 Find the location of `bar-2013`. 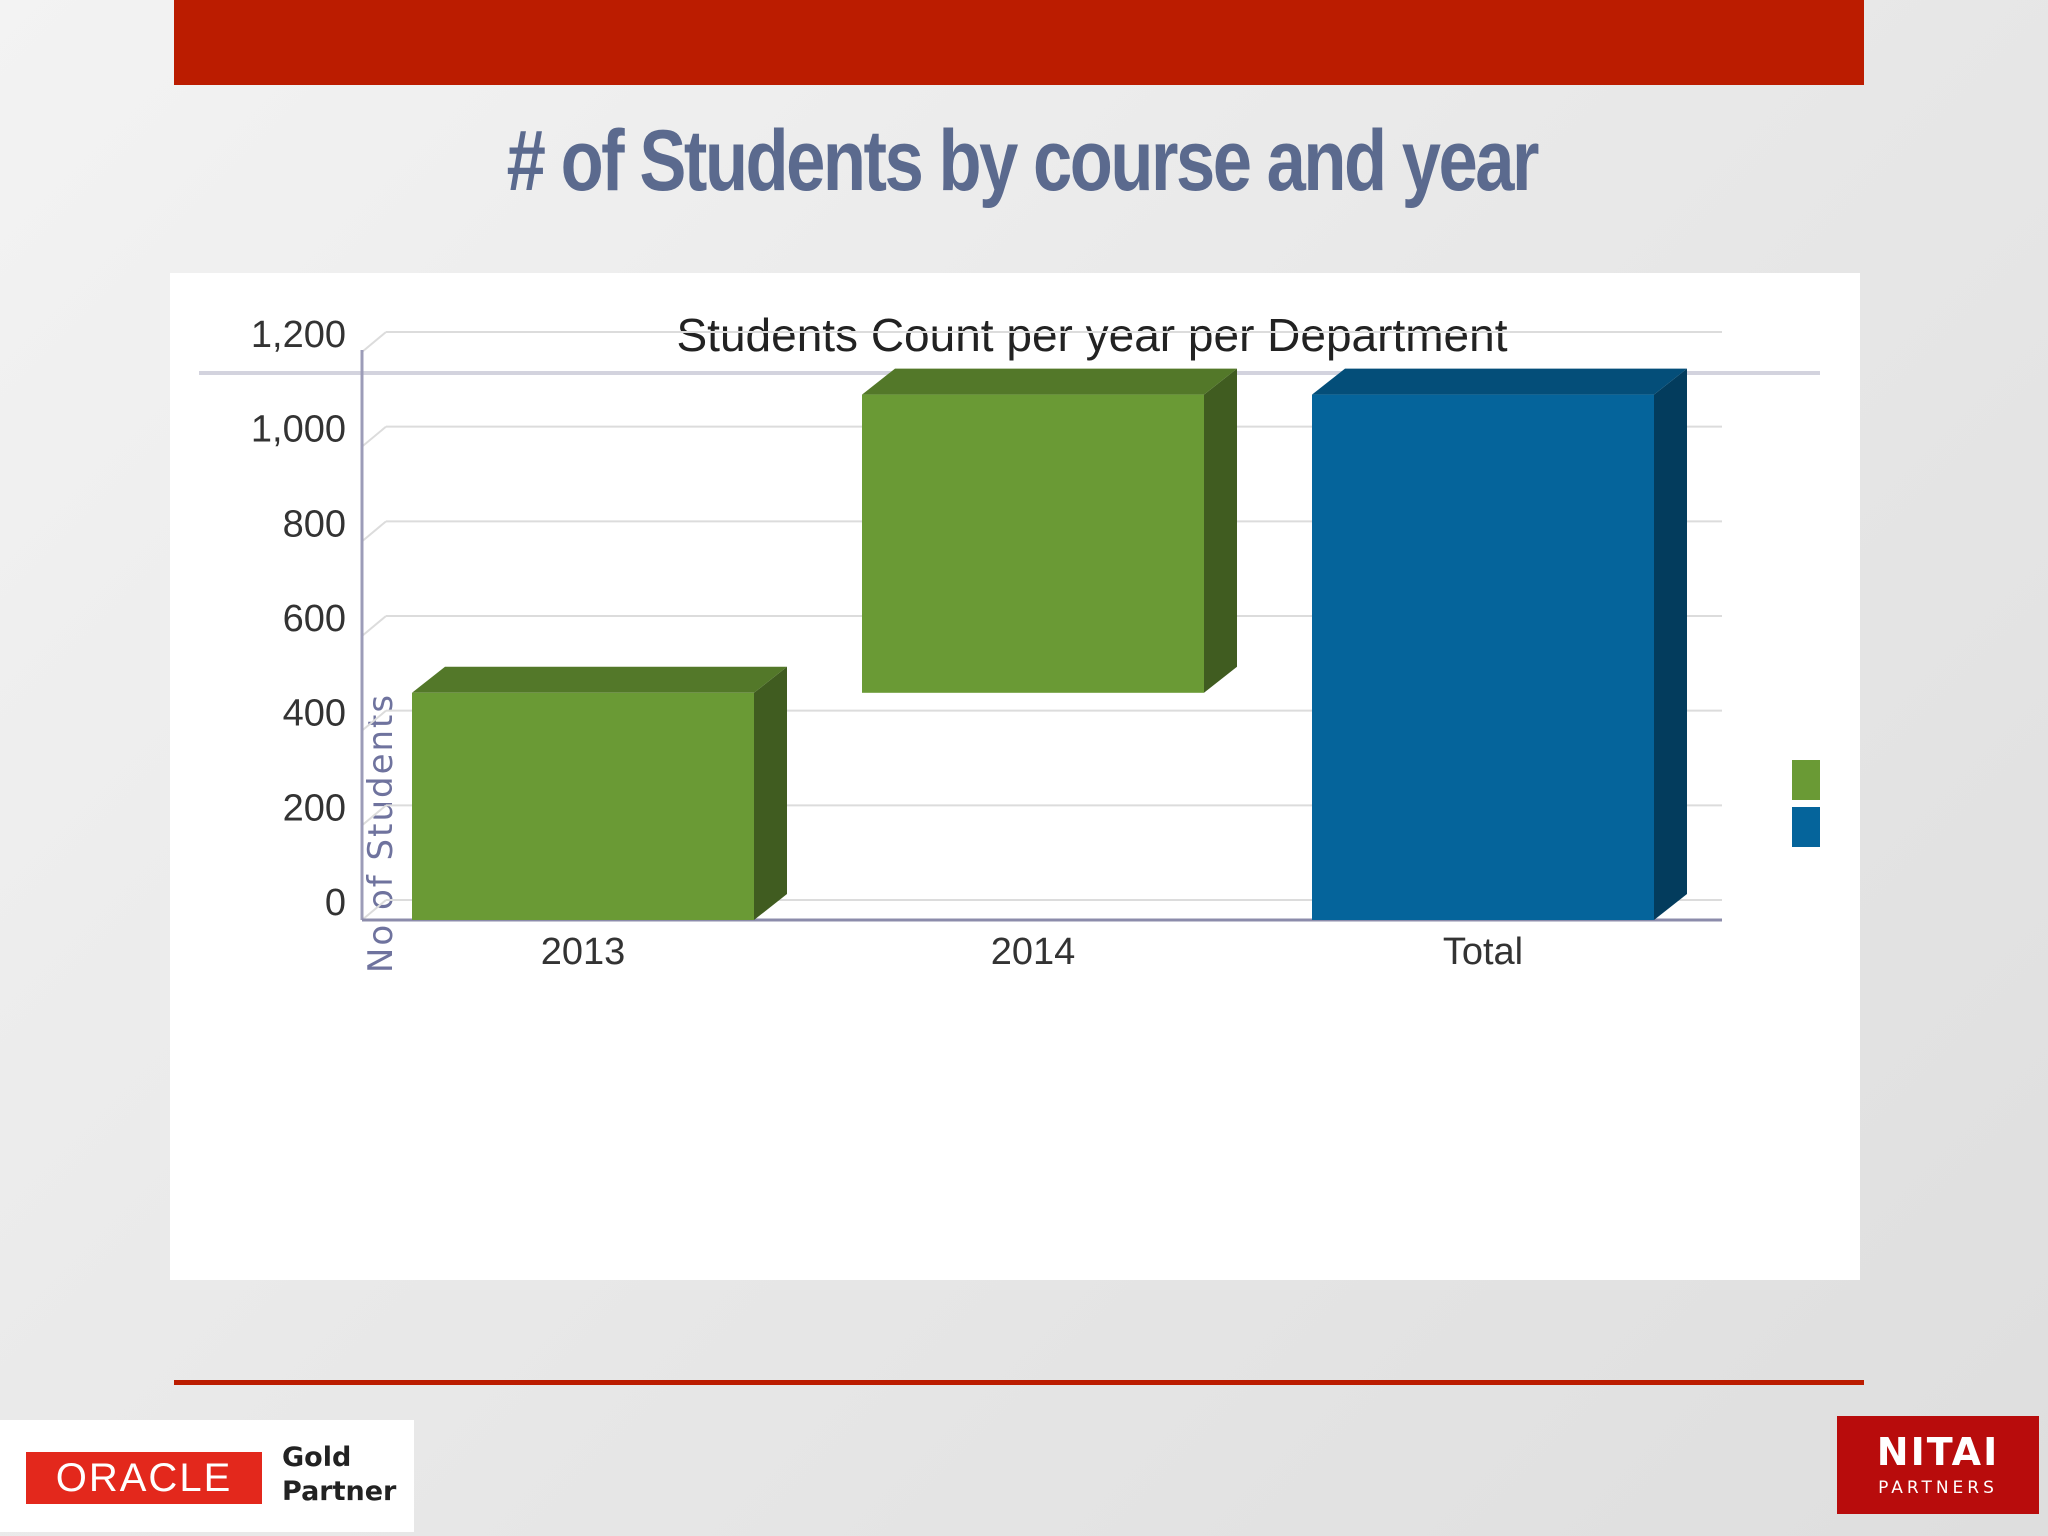

bar-2013 is located at coordinates (599, 793).